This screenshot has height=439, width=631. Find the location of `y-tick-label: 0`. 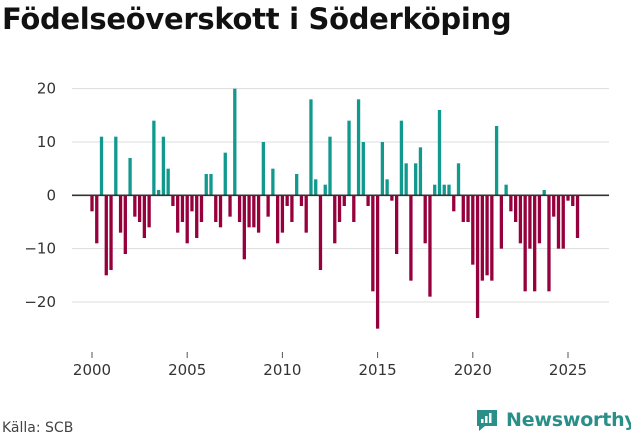

y-tick-label: 0 is located at coordinates (51, 195).